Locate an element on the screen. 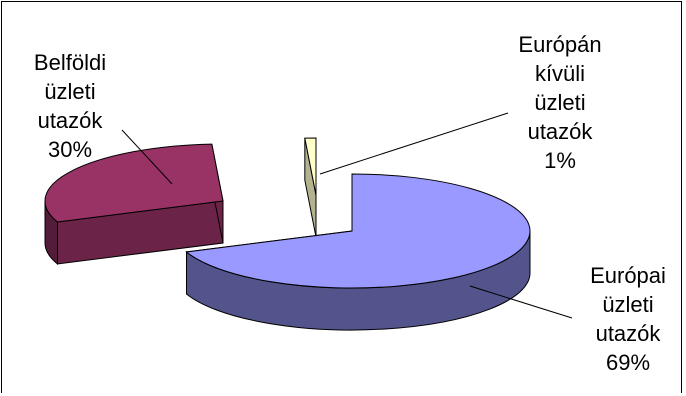 Image resolution: width=686 pixels, height=396 pixels. slice-label-line: 69% is located at coordinates (628, 362).